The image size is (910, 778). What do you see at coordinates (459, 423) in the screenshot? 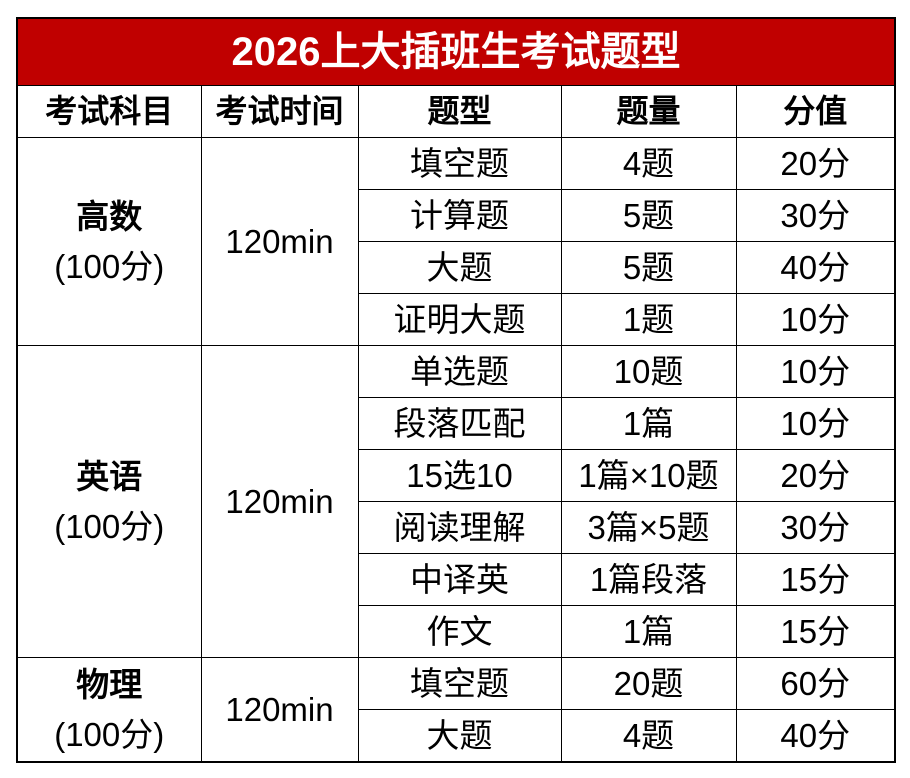
I see `question-type: 段落匹配` at bounding box center [459, 423].